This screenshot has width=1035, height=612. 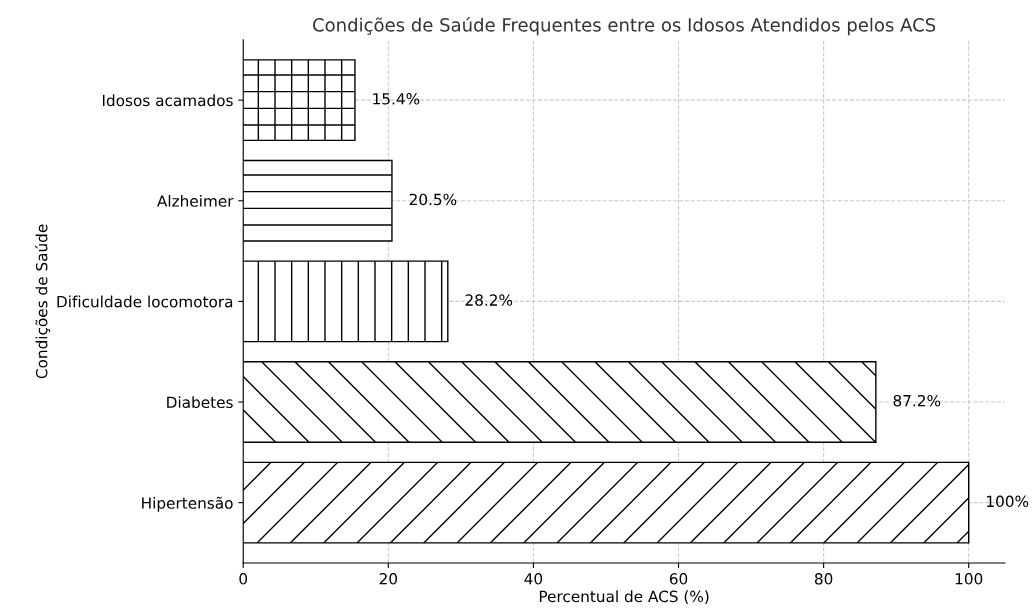 What do you see at coordinates (145, 301) in the screenshot?
I see `y-tick-label: Dificuldade locomotora` at bounding box center [145, 301].